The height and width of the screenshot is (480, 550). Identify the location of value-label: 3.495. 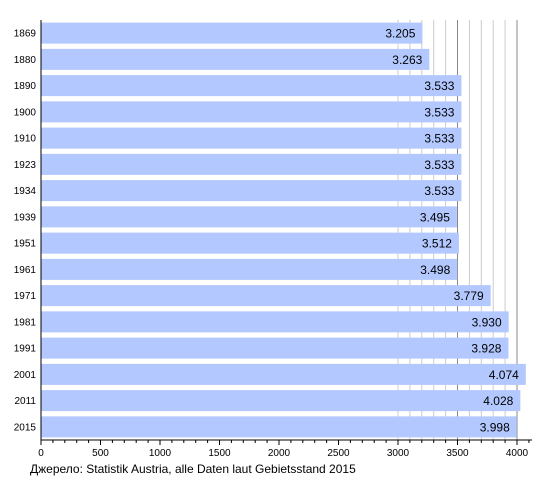
(435, 217).